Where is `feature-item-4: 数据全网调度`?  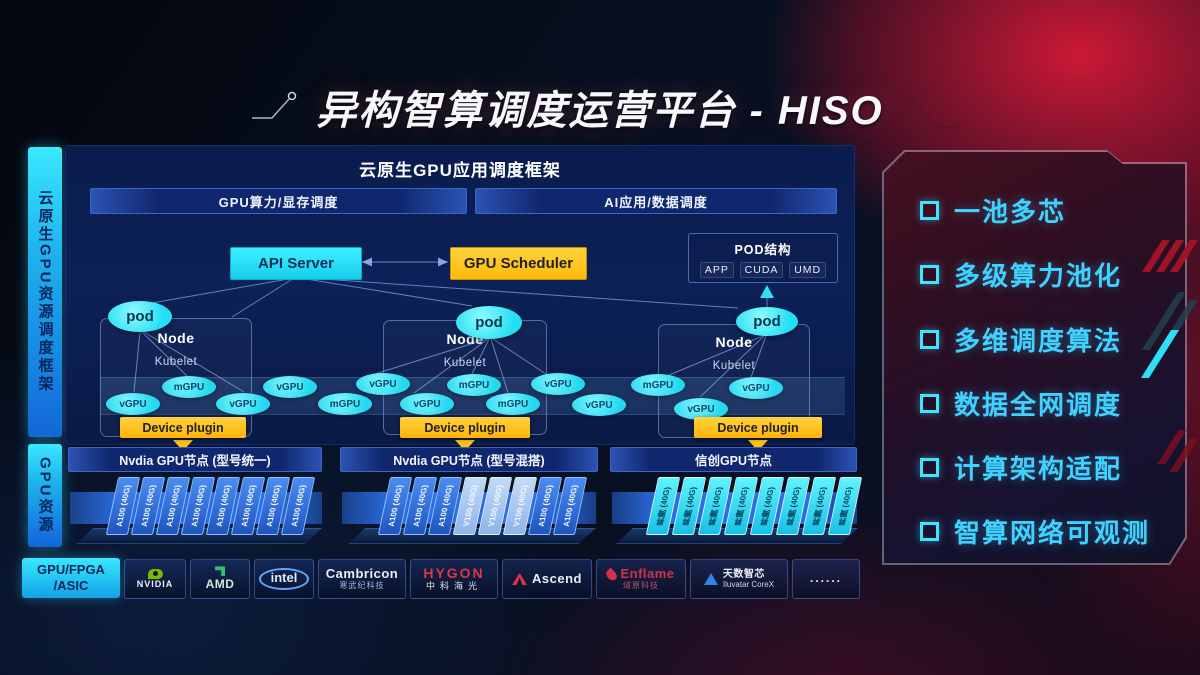 feature-item-4: 数据全网调度 is located at coordinates (1050, 403).